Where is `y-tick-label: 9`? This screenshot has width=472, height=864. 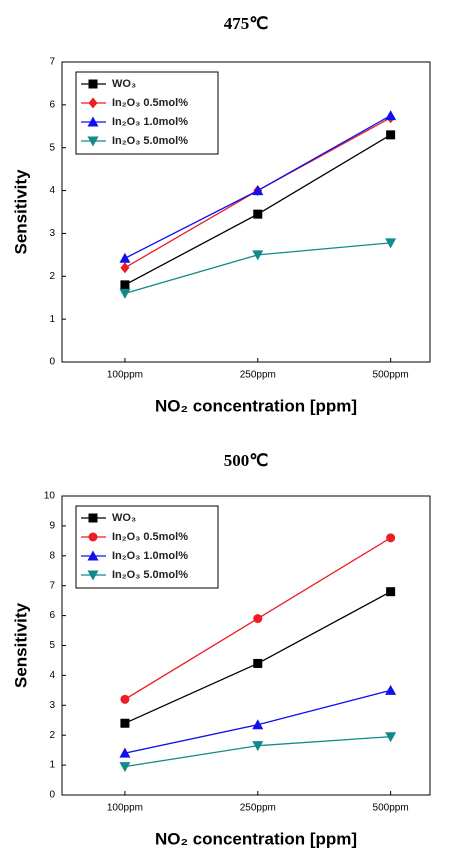
y-tick-label: 9 is located at coordinates (52, 526).